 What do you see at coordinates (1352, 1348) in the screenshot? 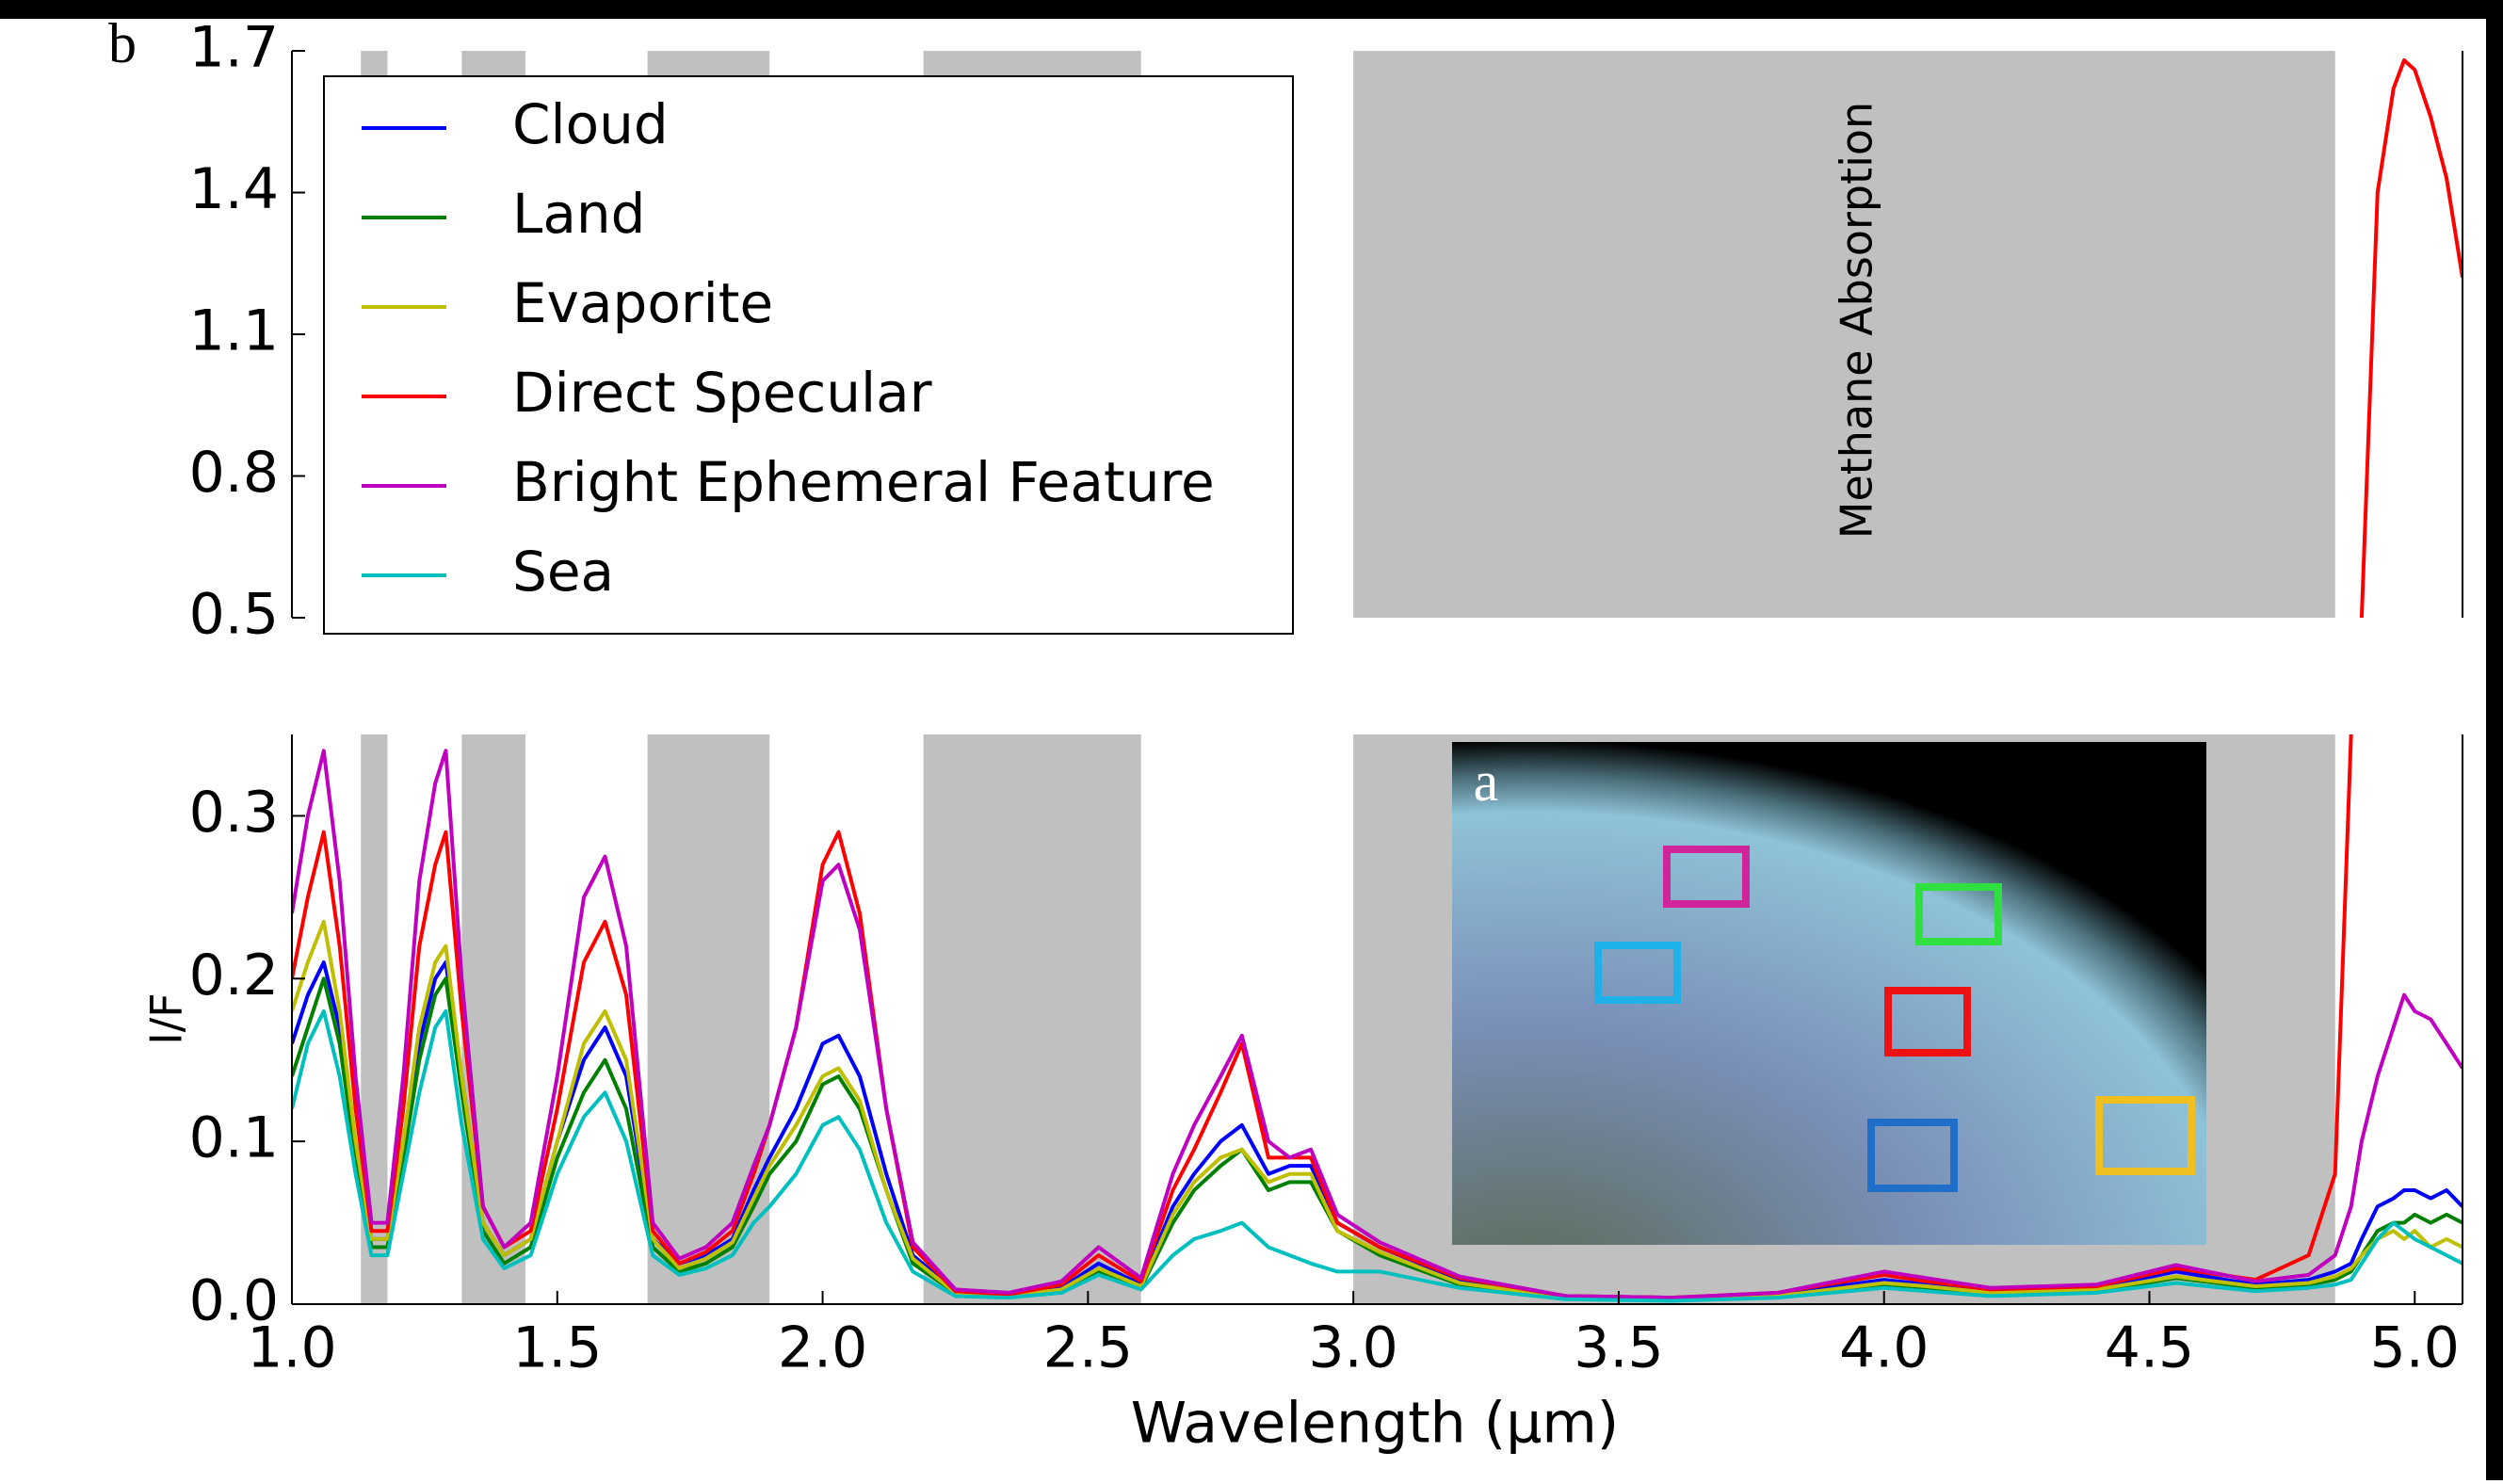
I see `x-tick-label: 3.0` at bounding box center [1352, 1348].